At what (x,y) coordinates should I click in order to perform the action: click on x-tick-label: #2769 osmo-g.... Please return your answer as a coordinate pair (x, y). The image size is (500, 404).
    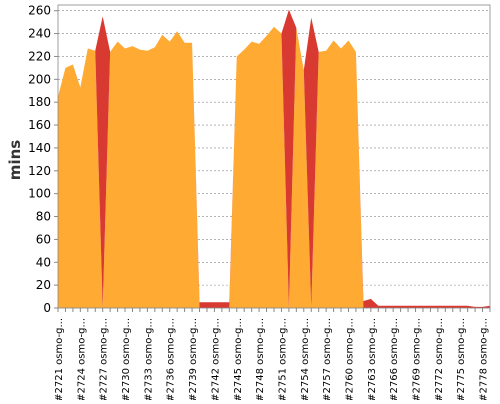
    Looking at the image, I should click on (417, 359).